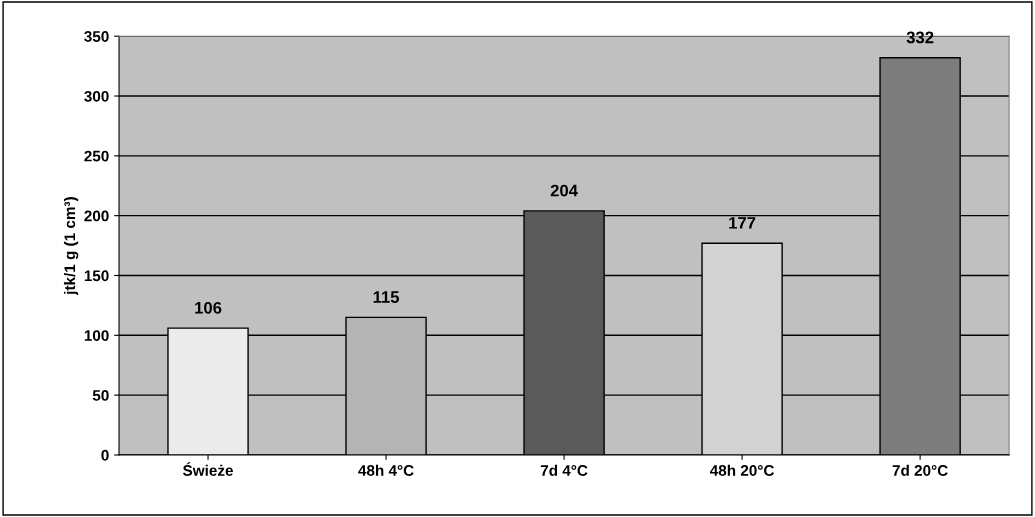  I want to click on x-tick-label: 7d 20°C, so click(920, 470).